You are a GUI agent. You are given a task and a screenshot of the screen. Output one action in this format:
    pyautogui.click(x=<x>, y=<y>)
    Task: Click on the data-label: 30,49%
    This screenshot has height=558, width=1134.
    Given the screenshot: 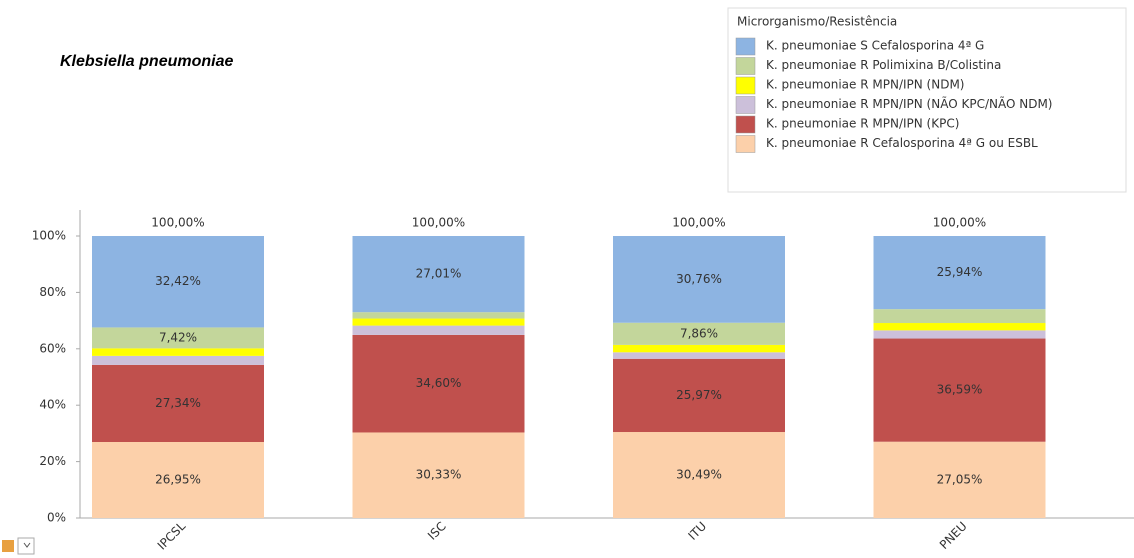 What is the action you would take?
    pyautogui.click(x=699, y=475)
    